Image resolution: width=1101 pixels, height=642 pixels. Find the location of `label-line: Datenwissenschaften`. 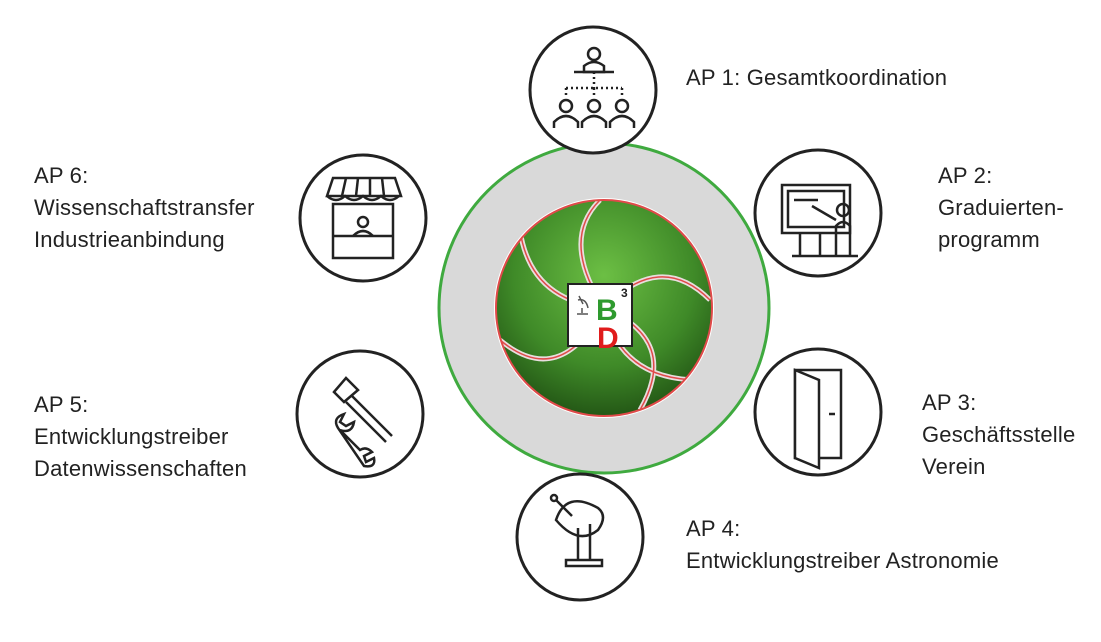

label-line: Datenwissenschaften is located at coordinates (140, 468).